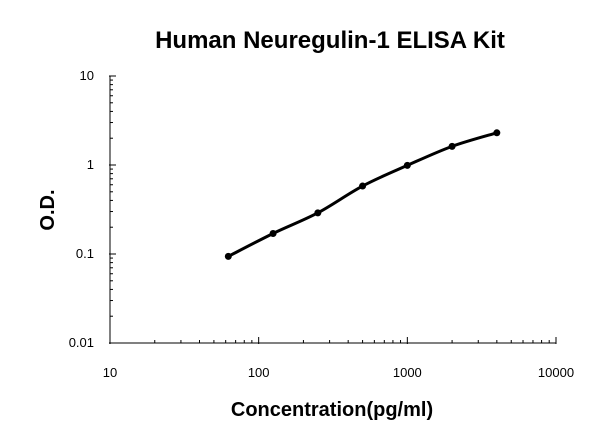  Describe the element at coordinates (87, 75) in the screenshot. I see `y-tick-label: 10` at that location.